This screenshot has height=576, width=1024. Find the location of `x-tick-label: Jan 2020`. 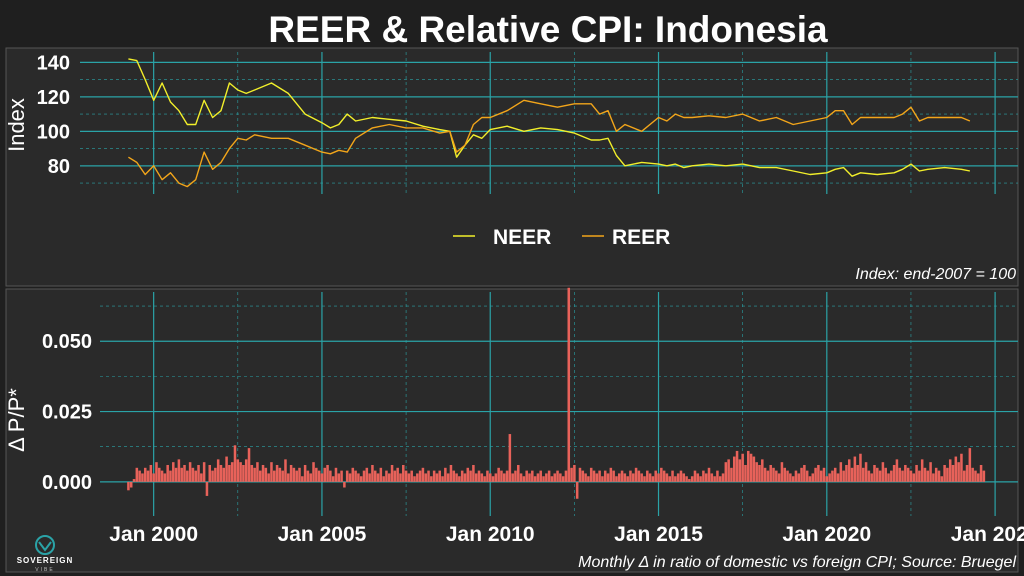

x-tick-label: Jan 2020 is located at coordinates (826, 534).